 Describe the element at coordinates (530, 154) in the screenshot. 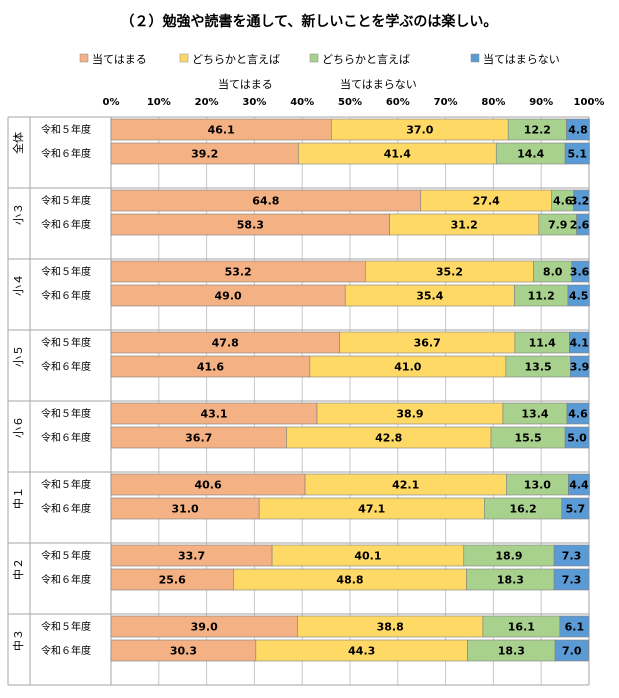

I see `data-label: 14.4` at that location.